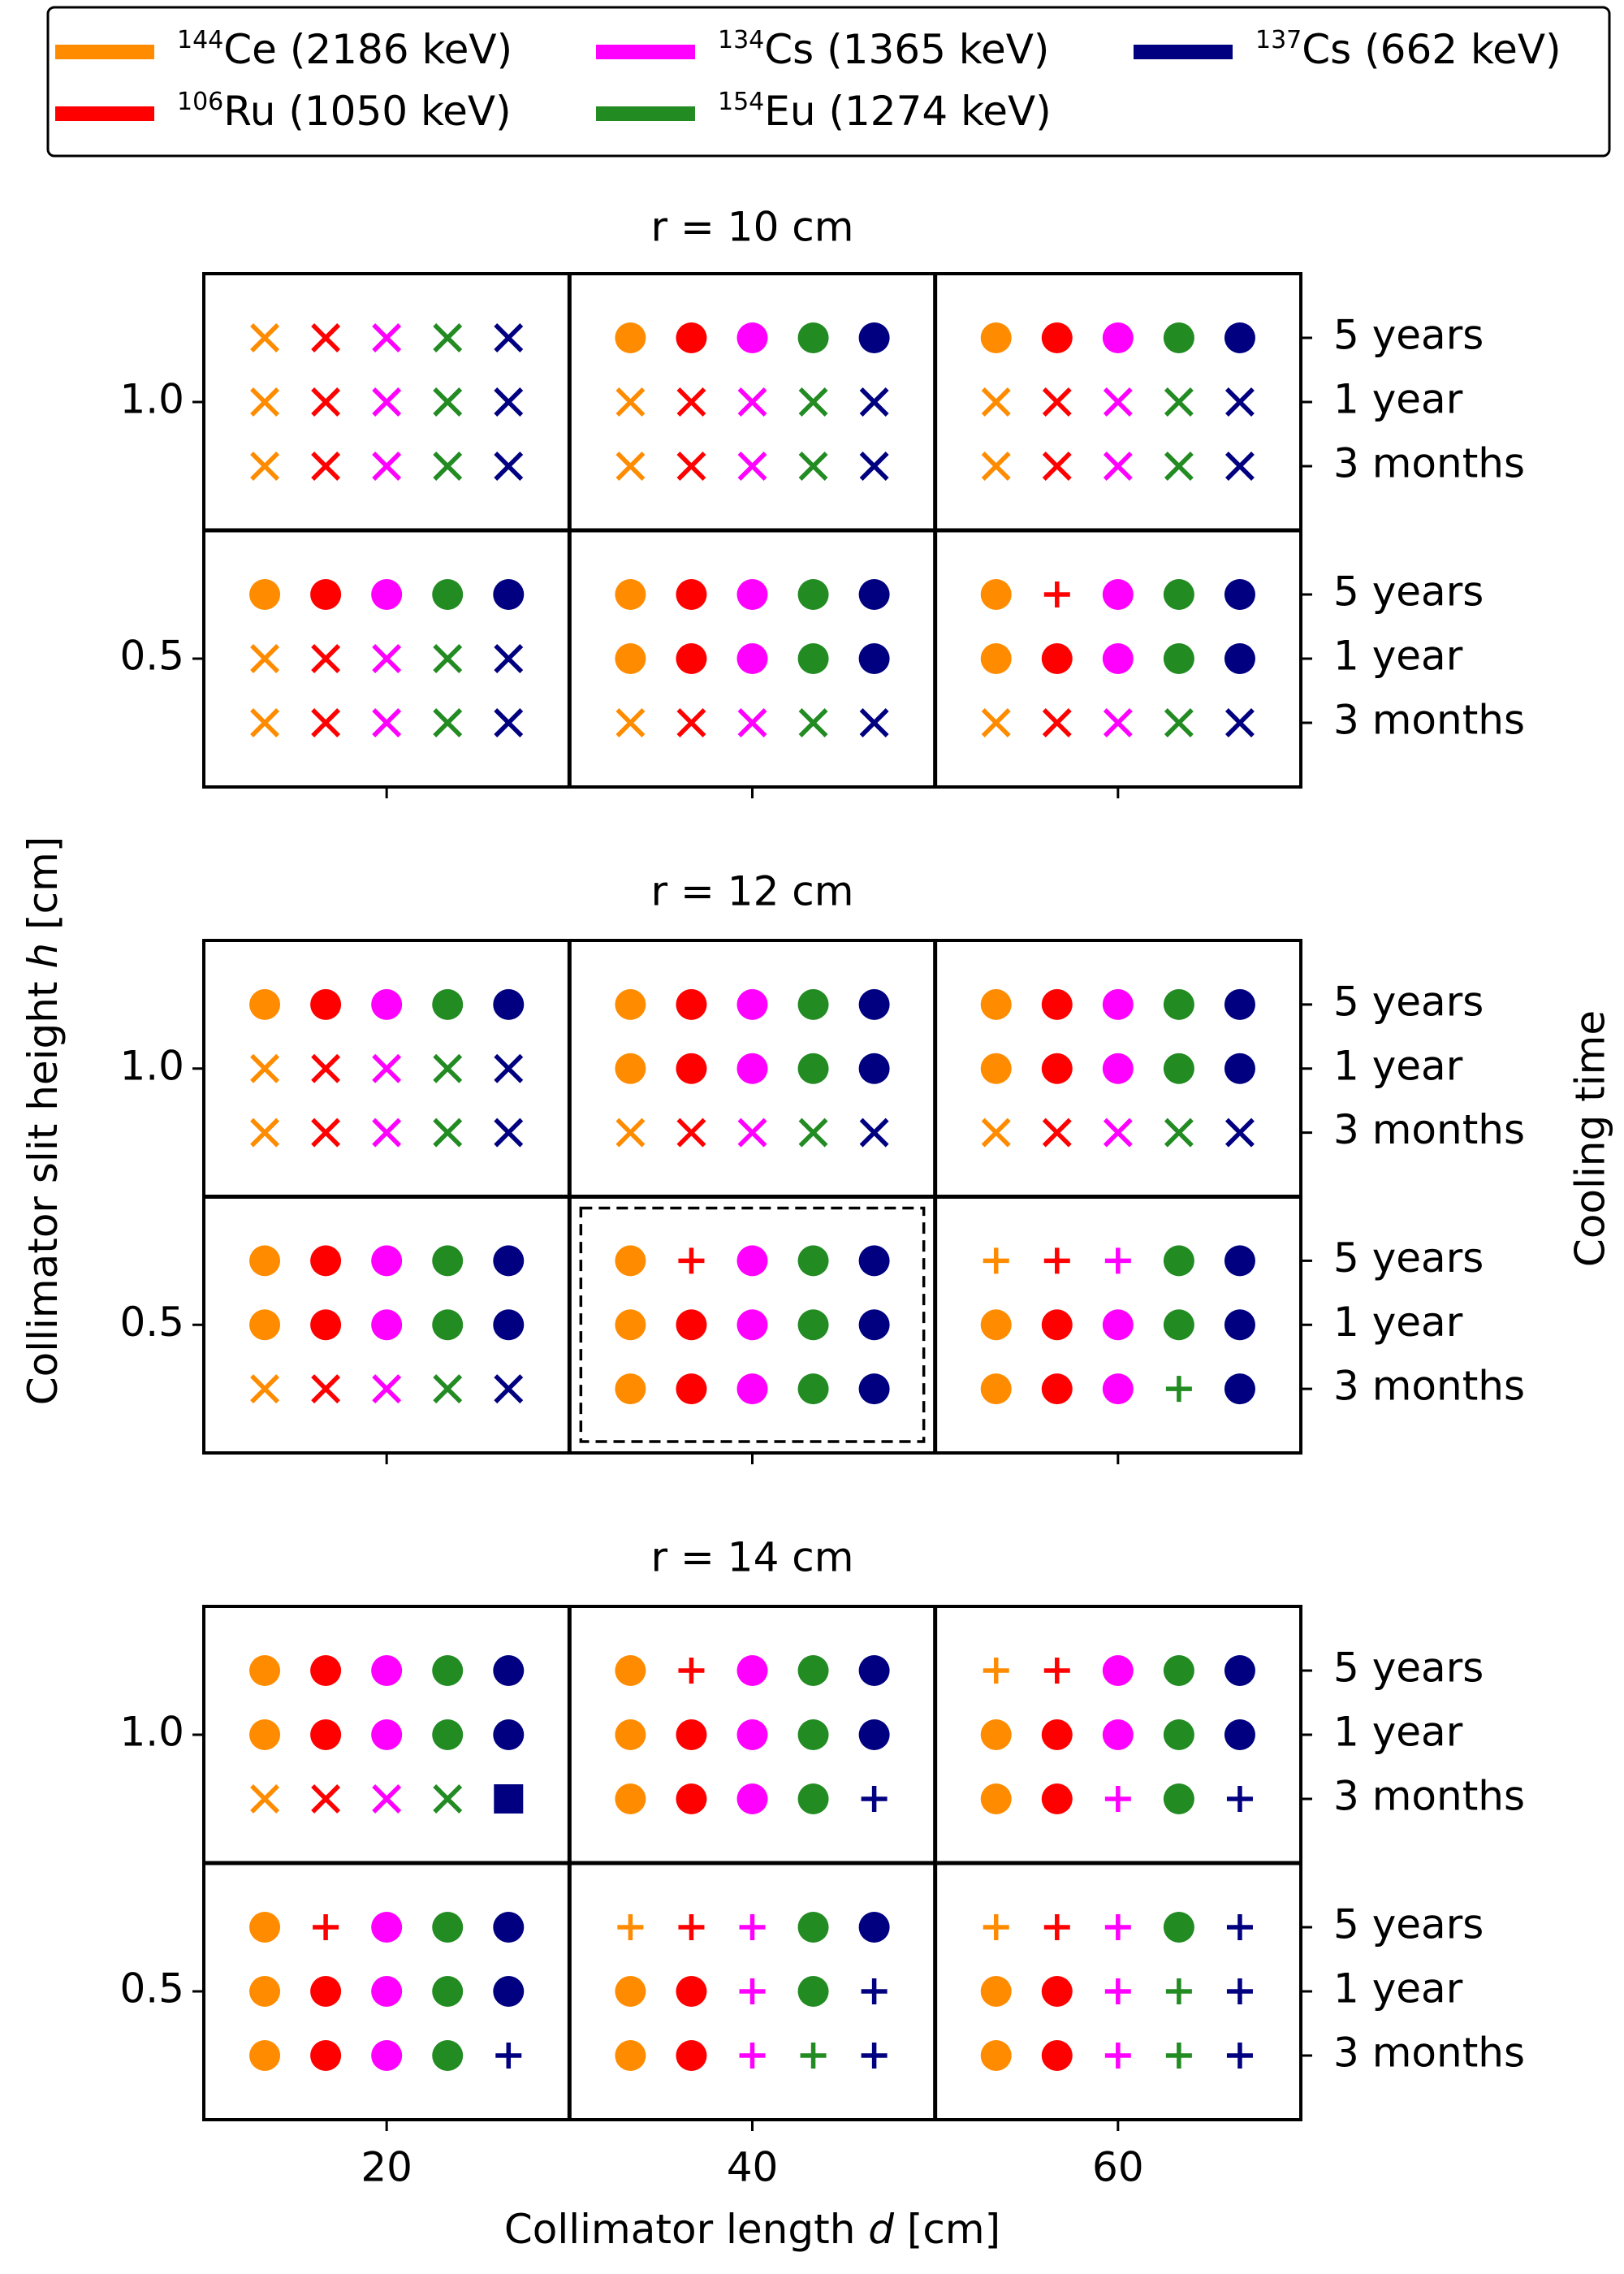  I want to click on x-tick-label: 60, so click(1118, 2167).